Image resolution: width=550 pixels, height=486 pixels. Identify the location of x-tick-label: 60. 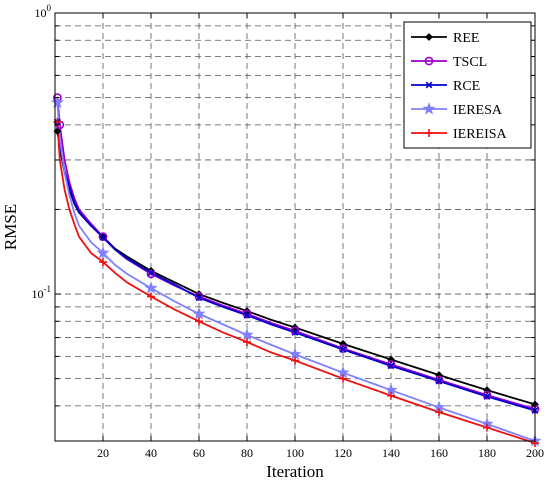
(199, 453).